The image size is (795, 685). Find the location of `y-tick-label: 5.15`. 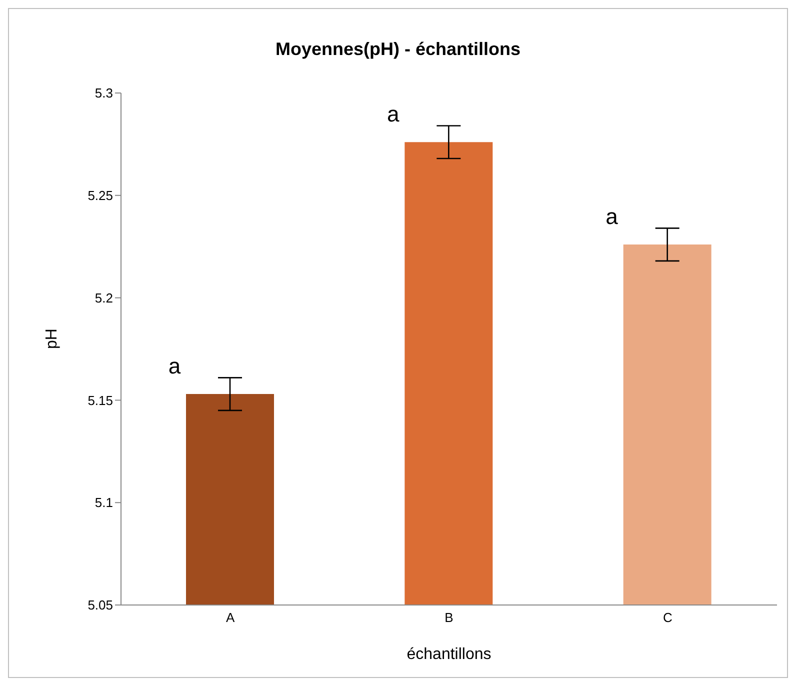

y-tick-label: 5.15 is located at coordinates (100, 400).